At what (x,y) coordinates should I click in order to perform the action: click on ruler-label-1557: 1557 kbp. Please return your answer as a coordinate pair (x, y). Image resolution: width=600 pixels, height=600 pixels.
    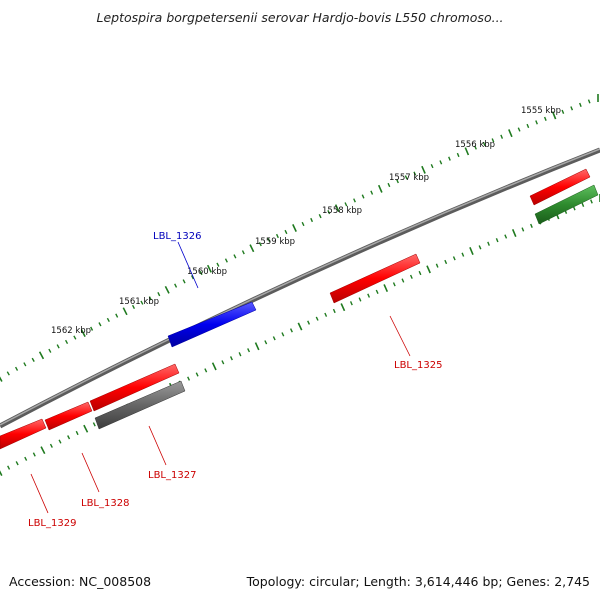
    Looking at the image, I should click on (409, 178).